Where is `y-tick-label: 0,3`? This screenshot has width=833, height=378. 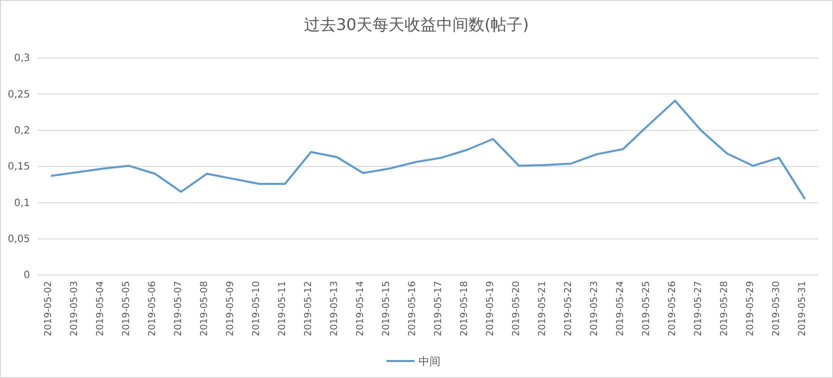
y-tick-label: 0,3 is located at coordinates (22, 58).